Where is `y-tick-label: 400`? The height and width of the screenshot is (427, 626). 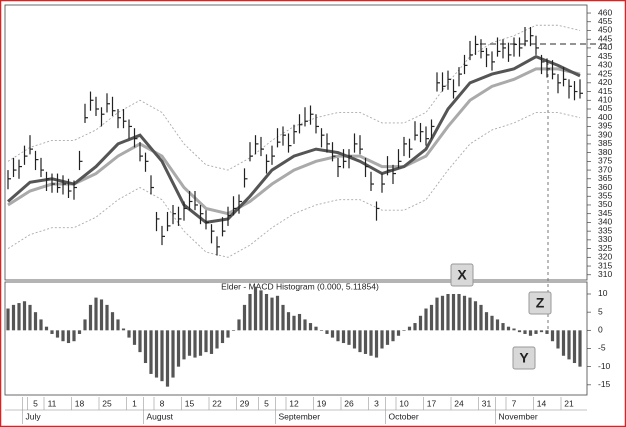
y-tick-label: 400 is located at coordinates (605, 117).